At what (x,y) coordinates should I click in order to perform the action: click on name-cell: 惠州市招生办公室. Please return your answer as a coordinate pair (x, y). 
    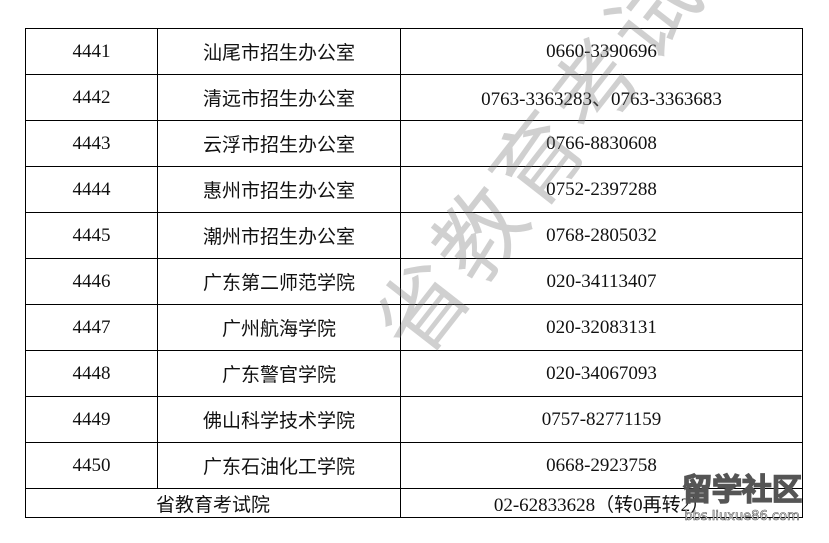
    Looking at the image, I should click on (279, 189).